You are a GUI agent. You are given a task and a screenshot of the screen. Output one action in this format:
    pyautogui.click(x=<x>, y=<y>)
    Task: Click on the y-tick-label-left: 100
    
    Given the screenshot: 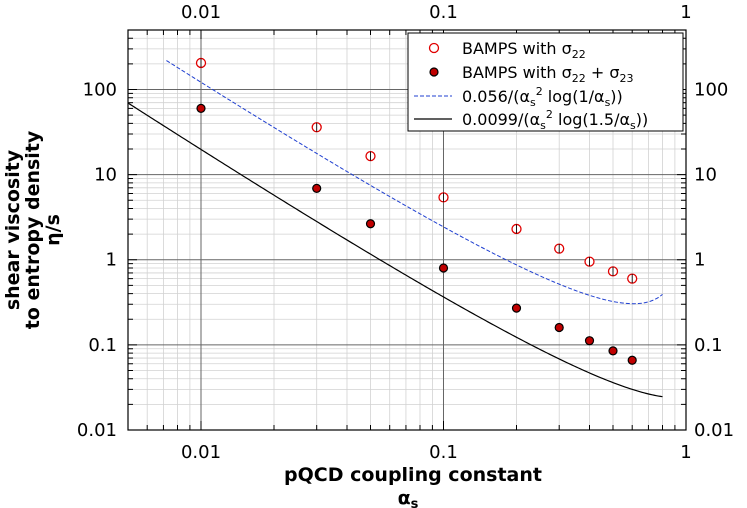 What is the action you would take?
    pyautogui.click(x=100, y=89)
    